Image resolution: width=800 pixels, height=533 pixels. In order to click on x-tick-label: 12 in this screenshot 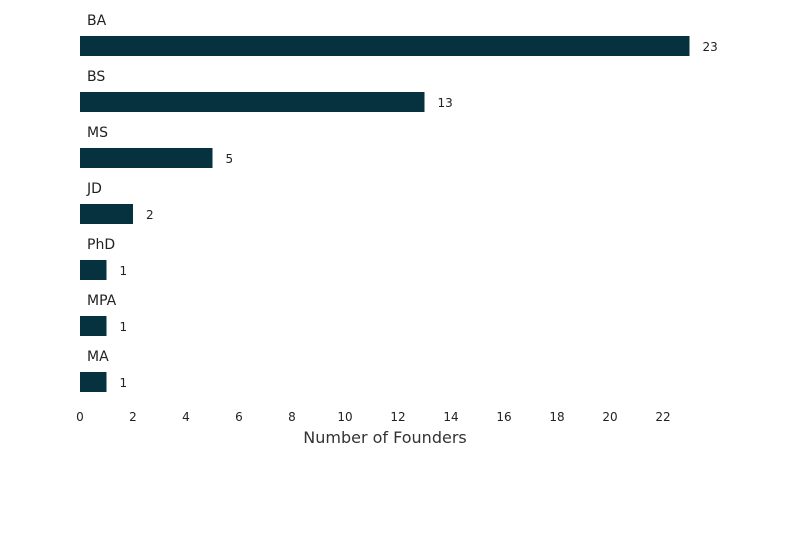, I will do `click(397, 417)`.